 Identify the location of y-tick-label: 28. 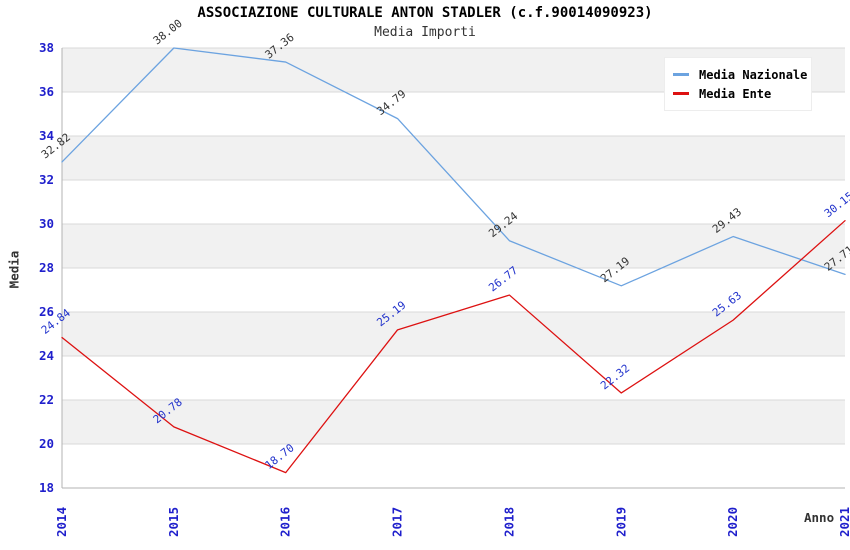
(46, 267).